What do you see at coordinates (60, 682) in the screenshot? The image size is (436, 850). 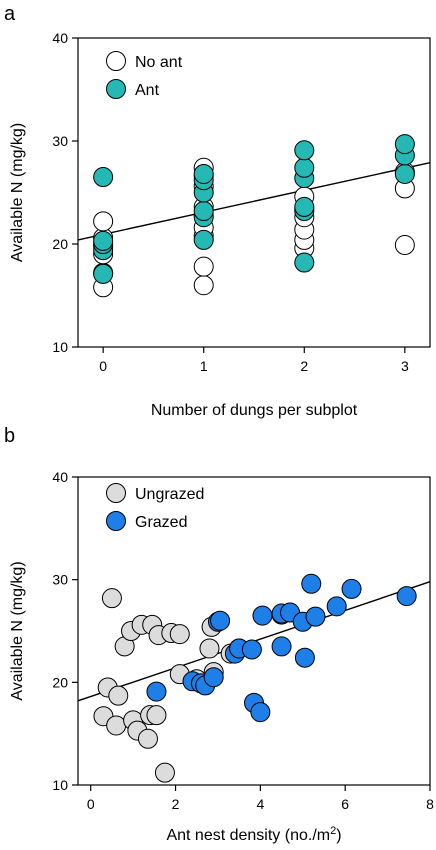 I see `panel-b-y-tick-label: 20` at bounding box center [60, 682].